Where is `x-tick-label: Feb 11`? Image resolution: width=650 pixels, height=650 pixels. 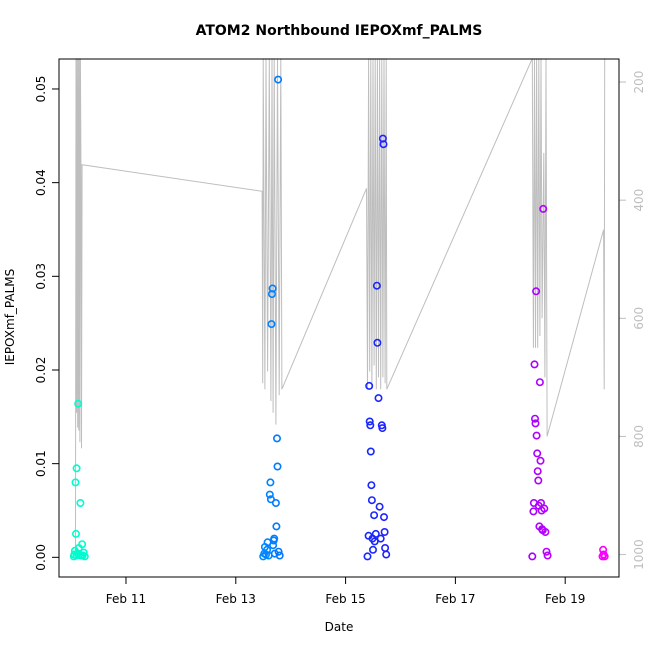 x-tick-label: Feb 11 is located at coordinates (126, 599).